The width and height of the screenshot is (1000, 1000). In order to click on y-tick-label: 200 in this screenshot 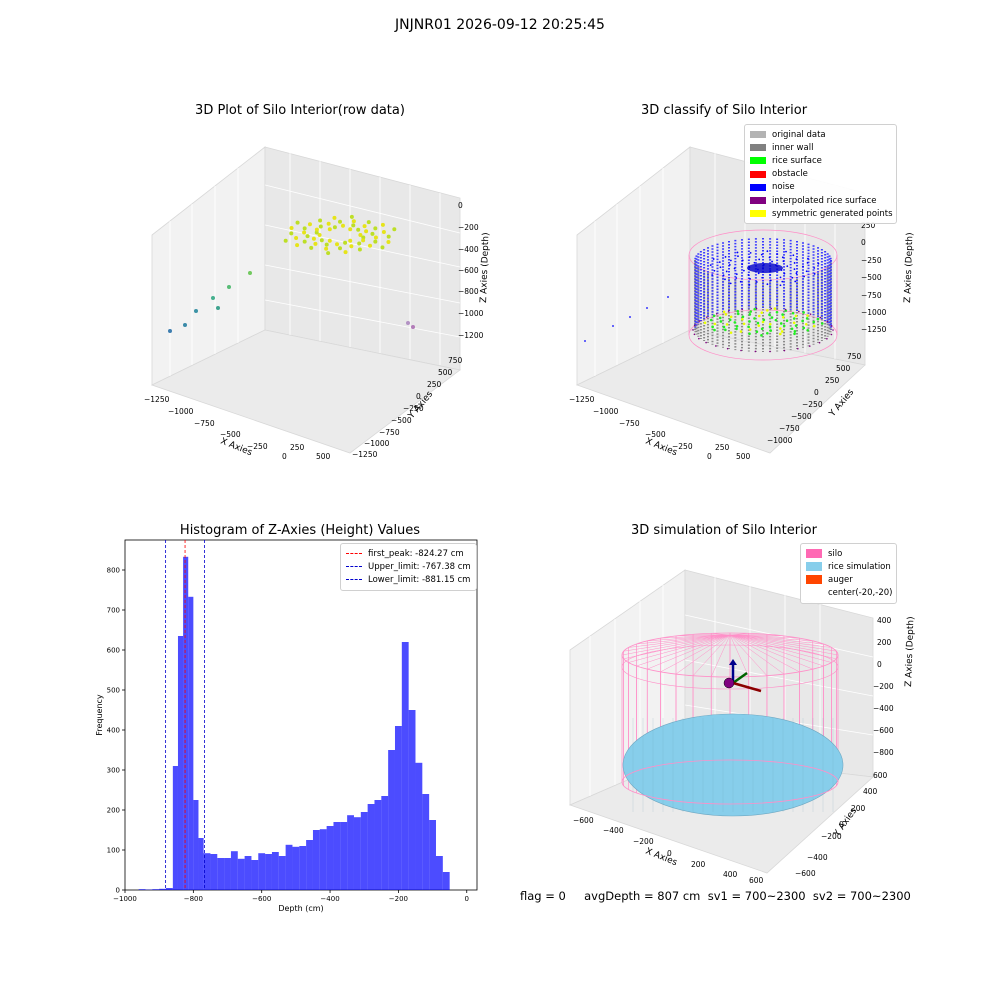, I will do `click(113, 811)`.